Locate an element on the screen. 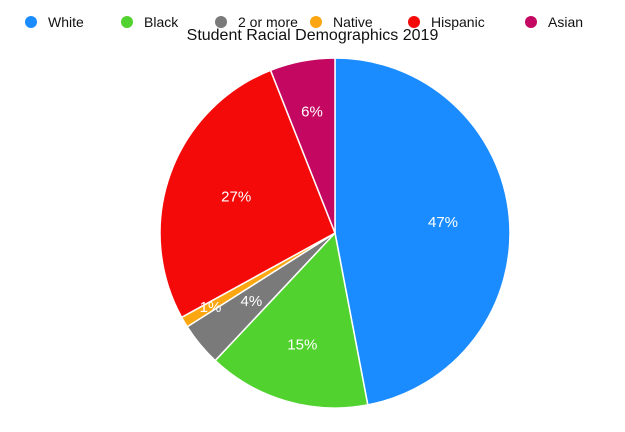 The height and width of the screenshot is (432, 625). legend-swatch-white is located at coordinates (31, 22).